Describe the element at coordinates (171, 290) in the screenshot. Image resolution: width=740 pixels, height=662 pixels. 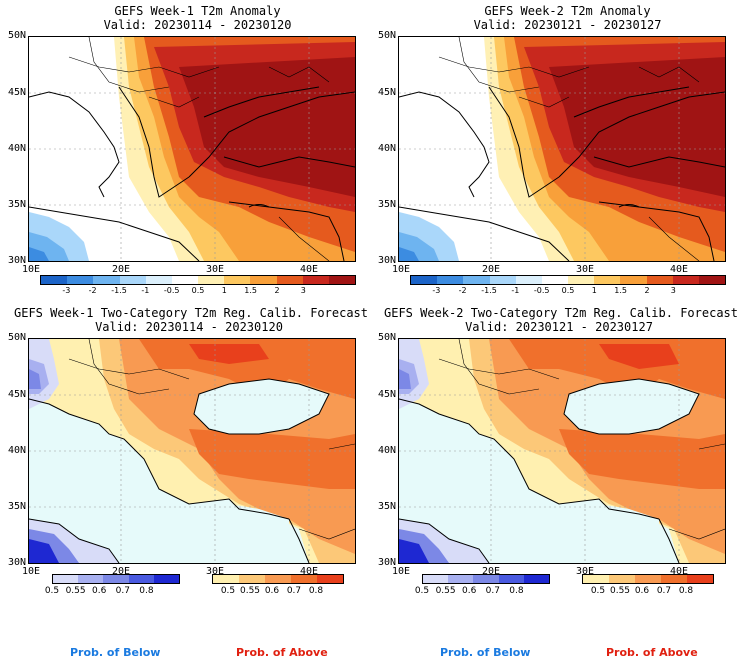
I see `colorbar-tick-label: -0.5` at that location.